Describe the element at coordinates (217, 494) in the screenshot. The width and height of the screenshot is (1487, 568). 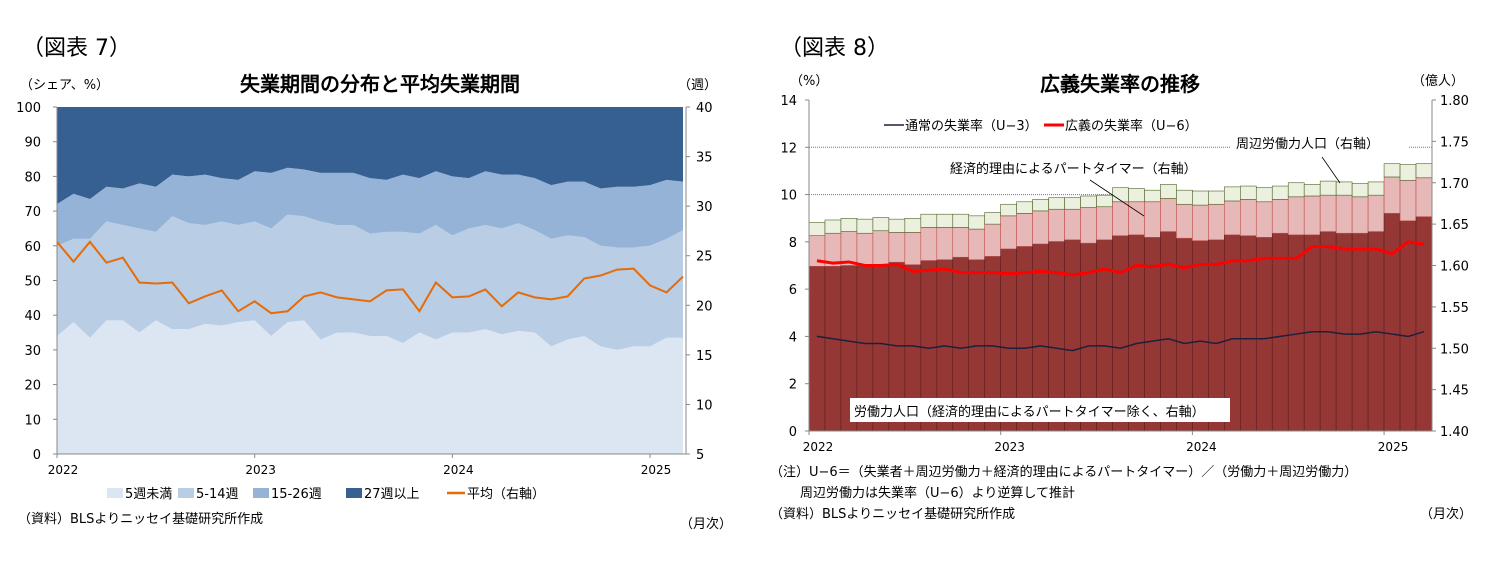
I see `legend-label-1: 5-14週` at that location.